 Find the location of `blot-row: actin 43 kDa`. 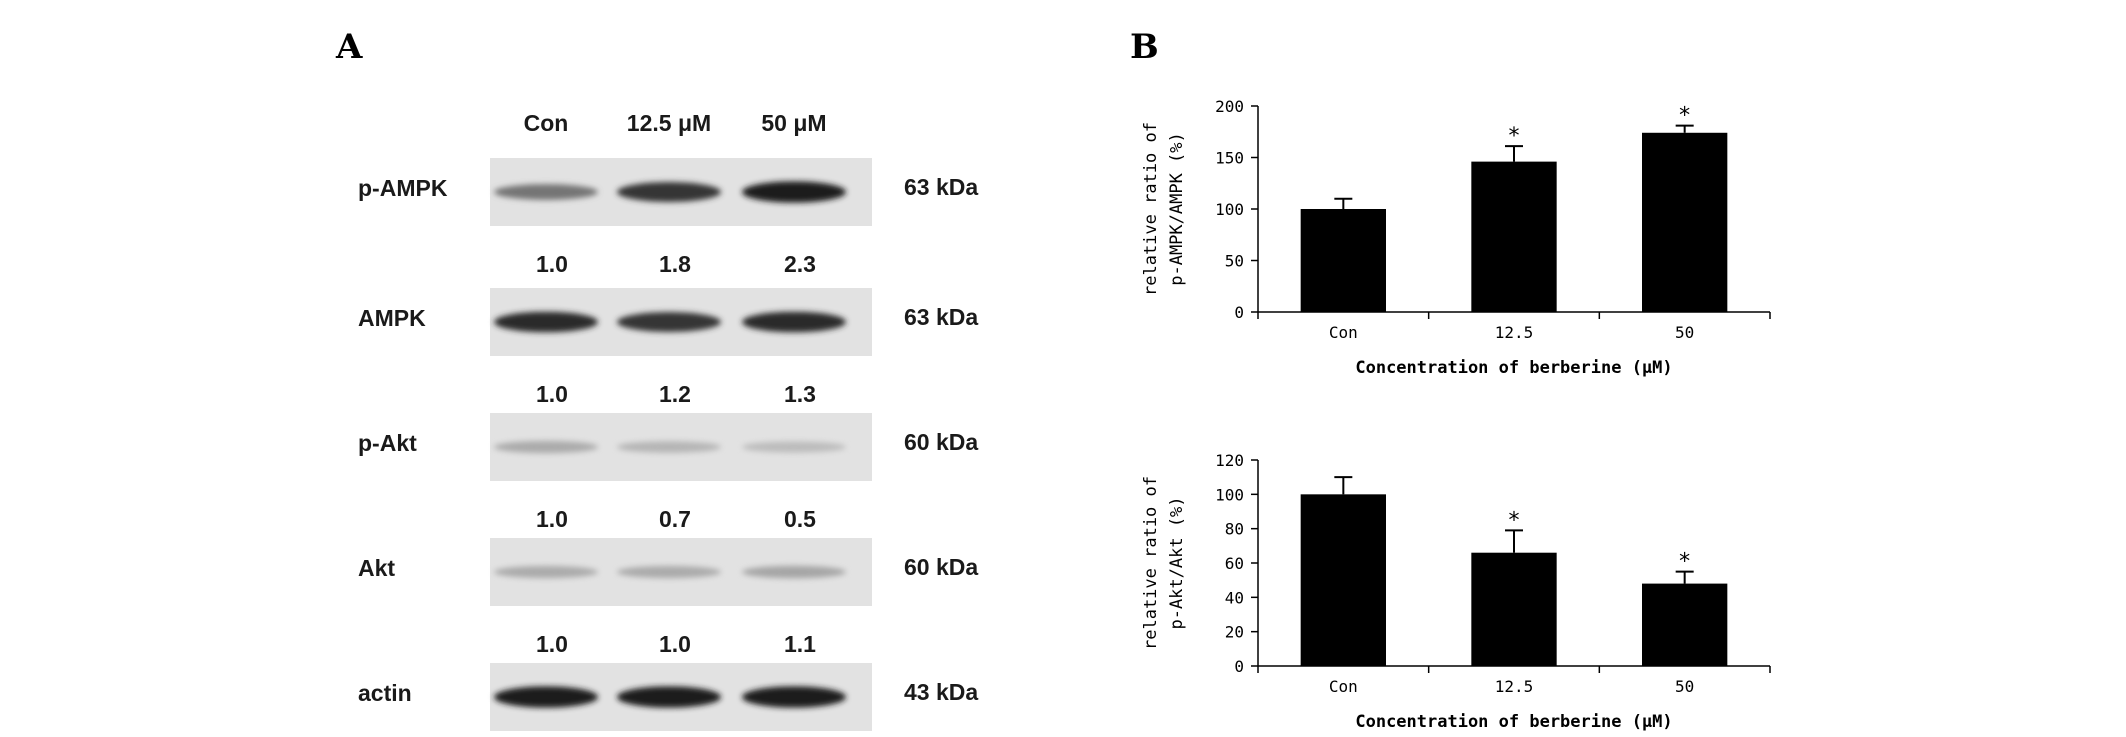

blot-row: actin 43 kDa is located at coordinates (668, 697).